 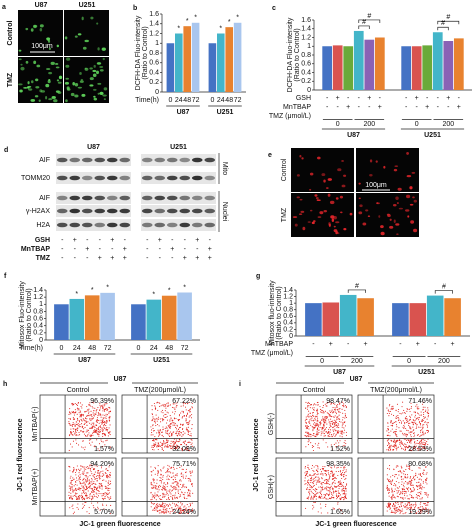 I want to click on condition-cell: -, so click(x=359, y=107).